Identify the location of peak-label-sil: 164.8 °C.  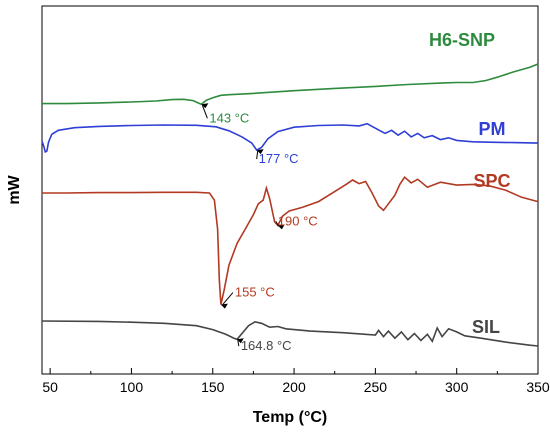
(266, 345).